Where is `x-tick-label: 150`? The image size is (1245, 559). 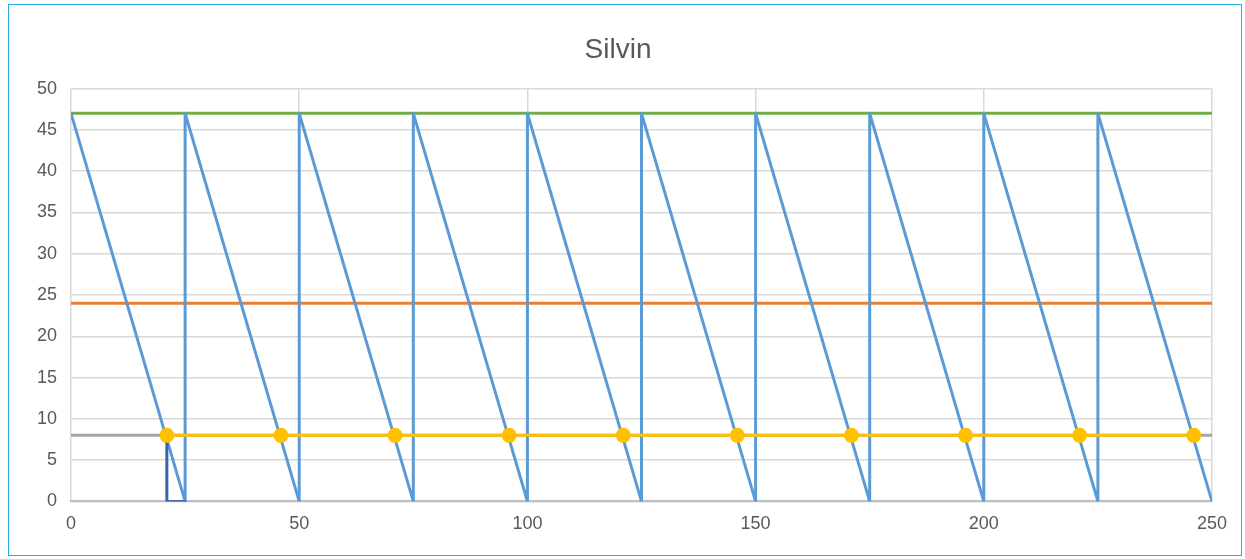
x-tick-label: 150 is located at coordinates (755, 523).